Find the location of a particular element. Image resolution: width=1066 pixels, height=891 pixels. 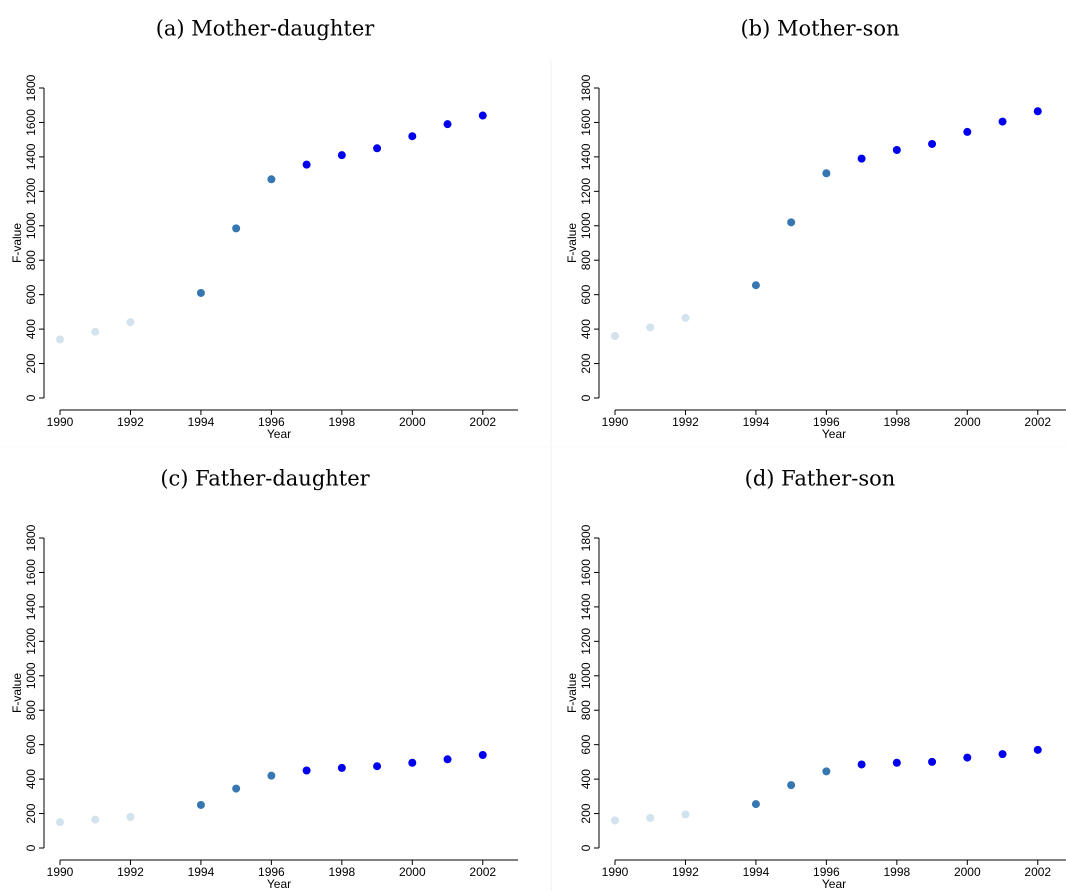

x-tick-label: 1990 is located at coordinates (60, 422).